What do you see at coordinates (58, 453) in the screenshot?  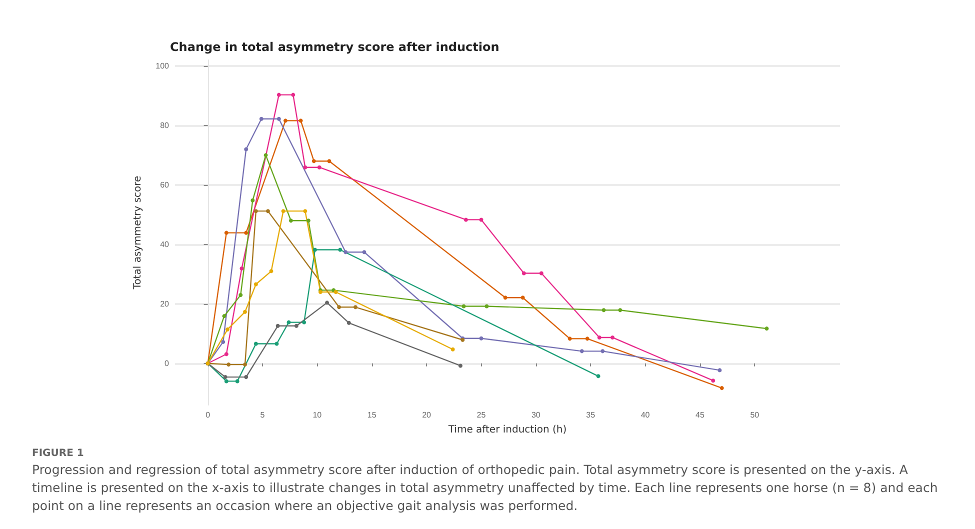 I see `caption: FIGURE 1` at bounding box center [58, 453].